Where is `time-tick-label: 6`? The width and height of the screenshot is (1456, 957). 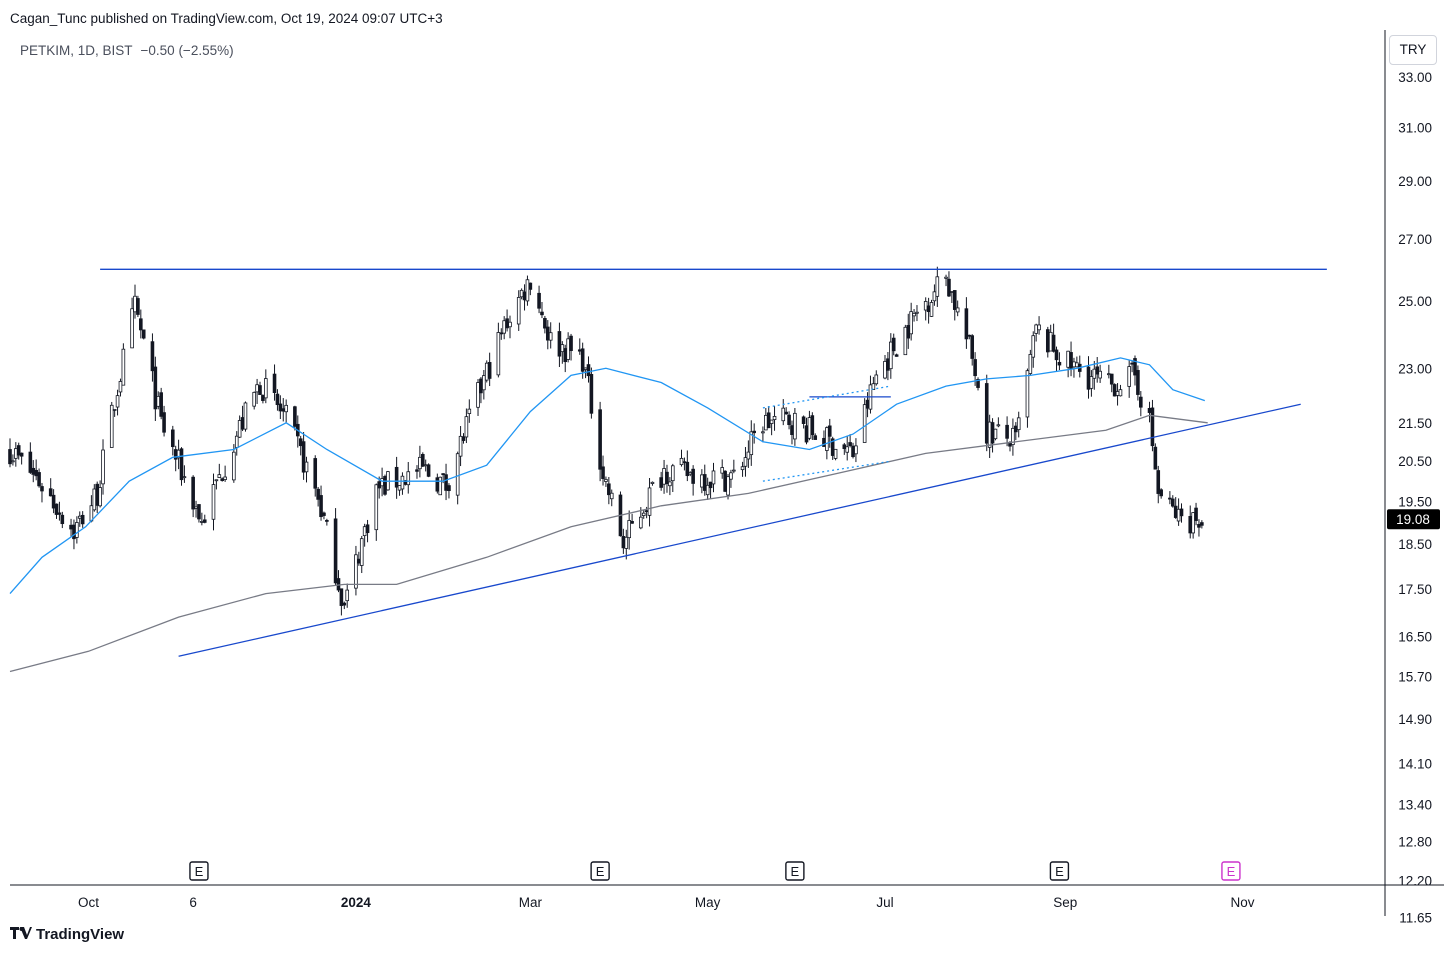 time-tick-label: 6 is located at coordinates (193, 902).